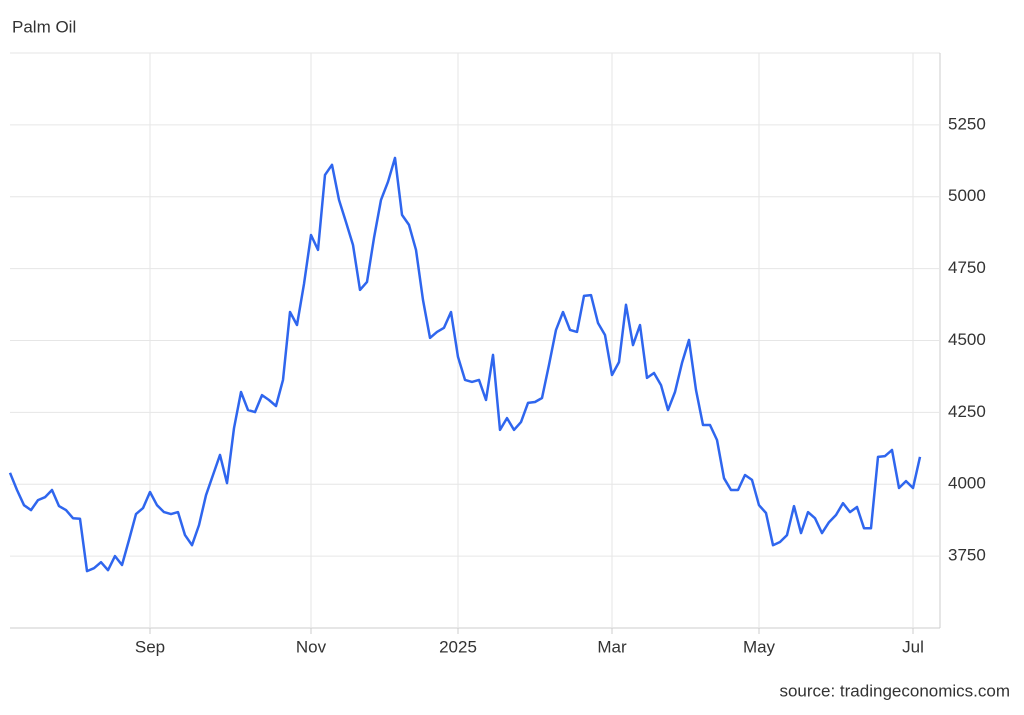  I want to click on y-tick-label: 4250, so click(967, 411).